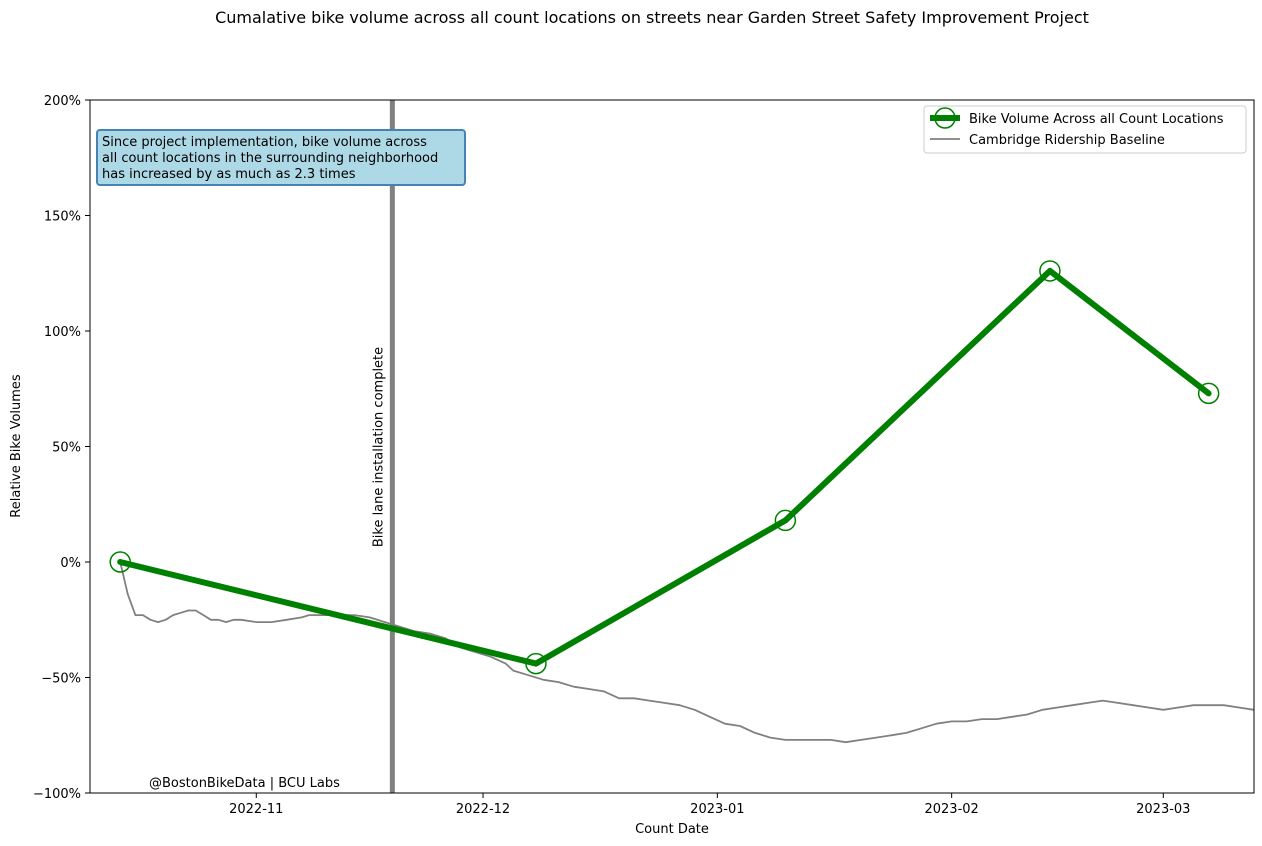 The height and width of the screenshot is (846, 1262). I want to click on x-tick-label: 2023-03, so click(1163, 809).